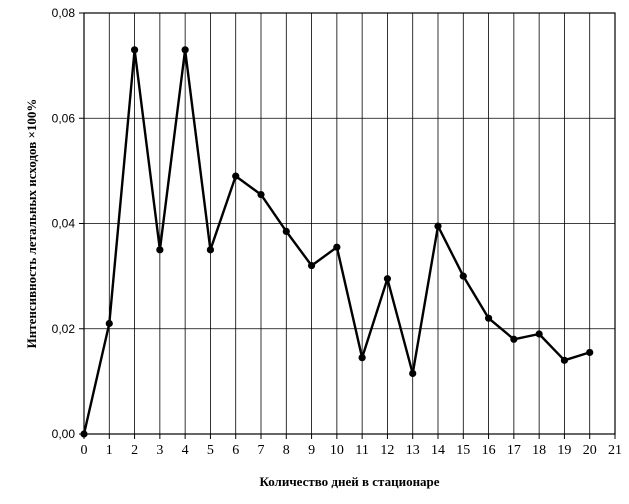  What do you see at coordinates (539, 450) in the screenshot?
I see `x-tick-label: 18` at bounding box center [539, 450].